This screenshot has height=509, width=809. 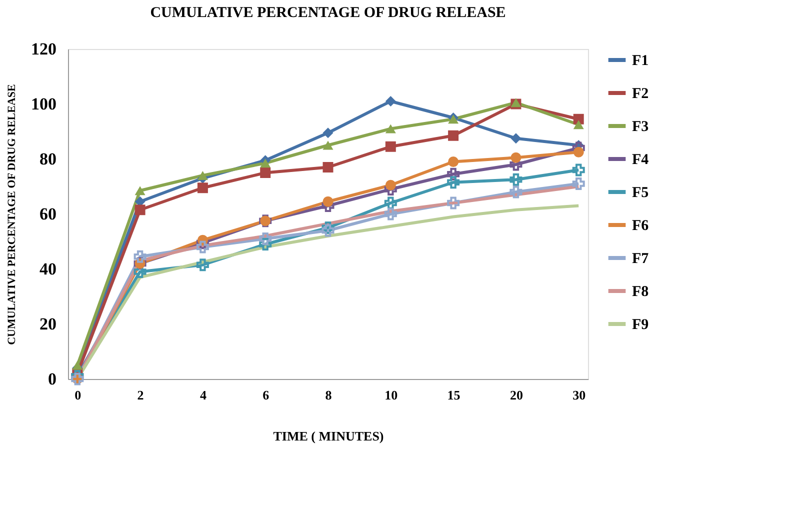 I want to click on y-tick-label: 60, so click(x=48, y=214).